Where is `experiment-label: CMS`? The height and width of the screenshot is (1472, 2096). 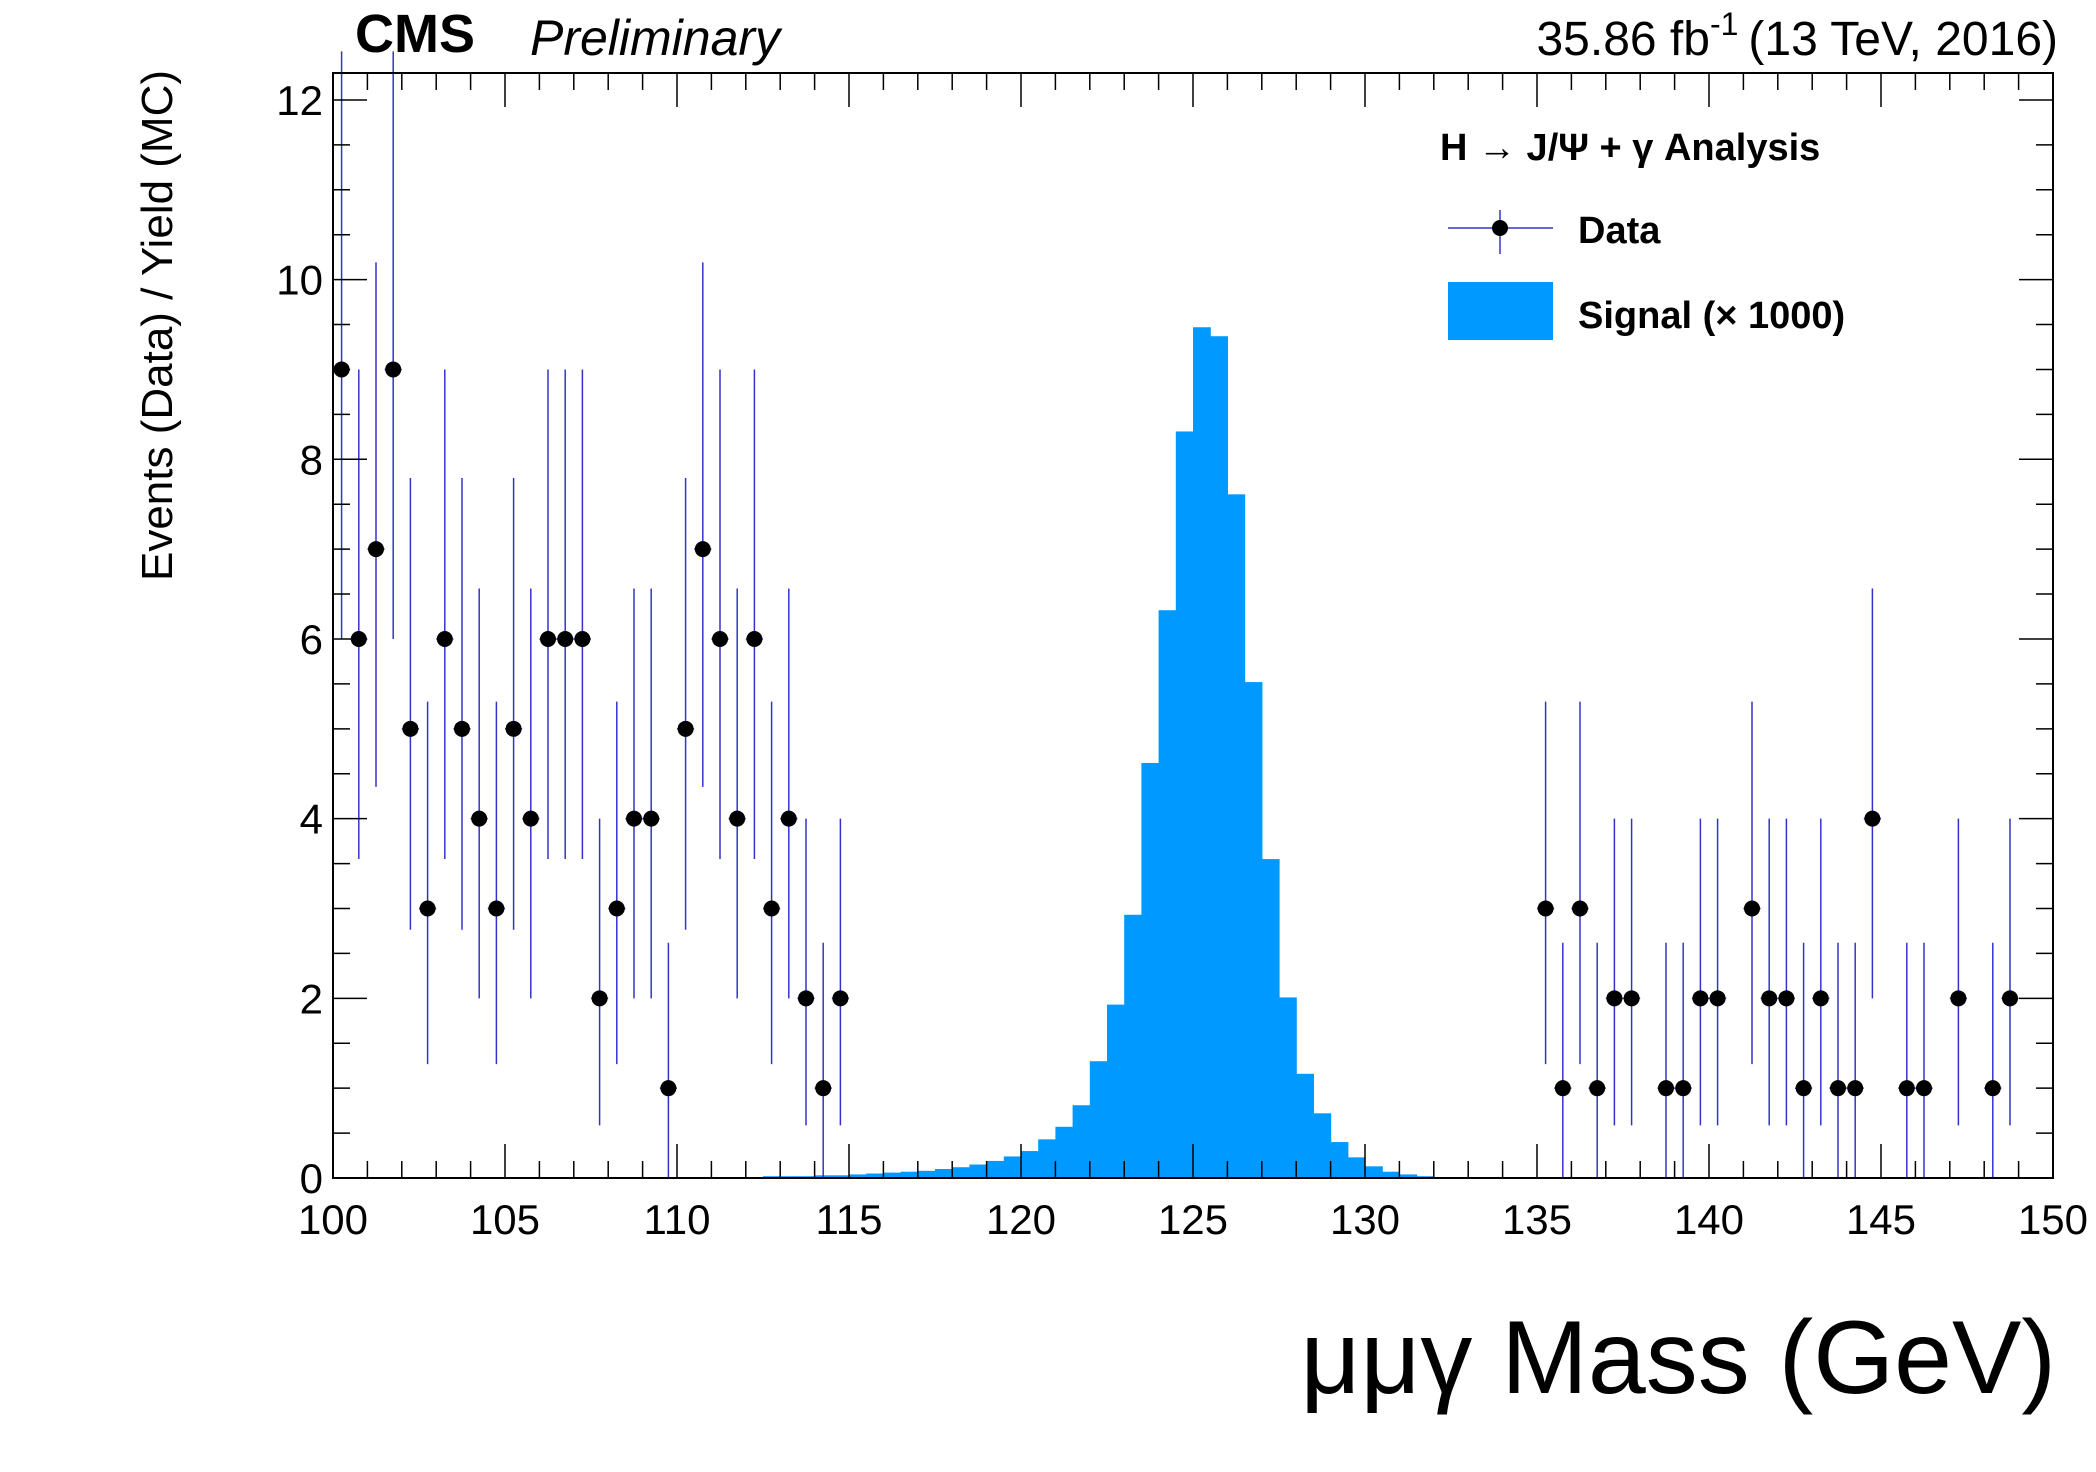
experiment-label: CMS is located at coordinates (415, 34).